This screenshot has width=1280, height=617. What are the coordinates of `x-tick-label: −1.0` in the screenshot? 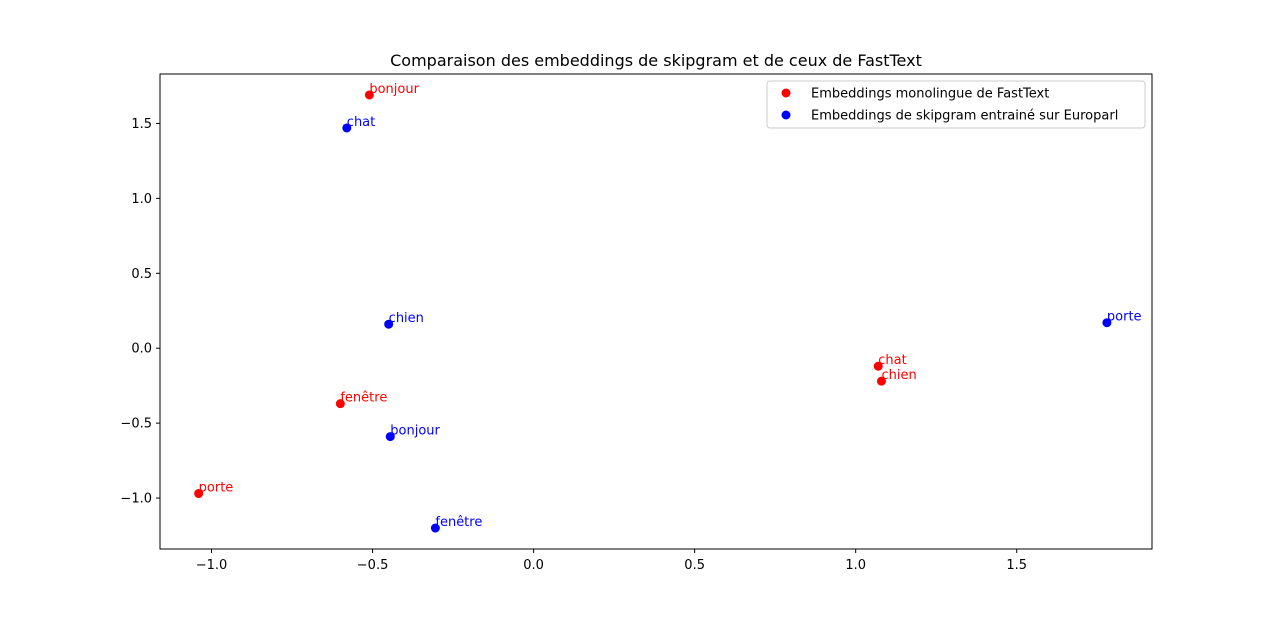 It's located at (212, 565).